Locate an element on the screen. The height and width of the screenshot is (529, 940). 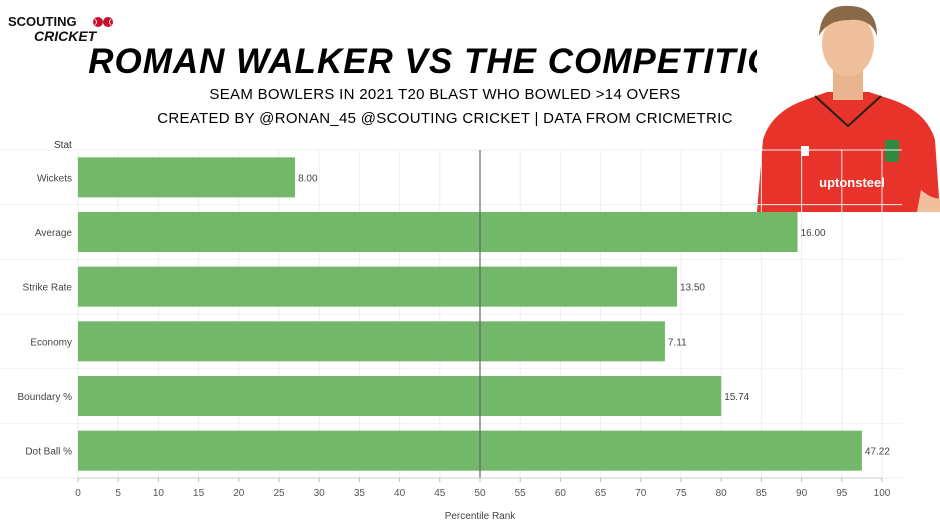
x-tick-label: 25 is located at coordinates (279, 493).